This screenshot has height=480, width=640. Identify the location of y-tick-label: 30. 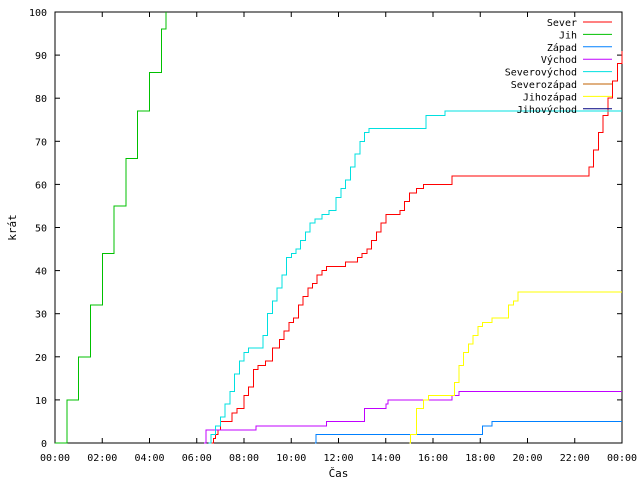
(41, 315).